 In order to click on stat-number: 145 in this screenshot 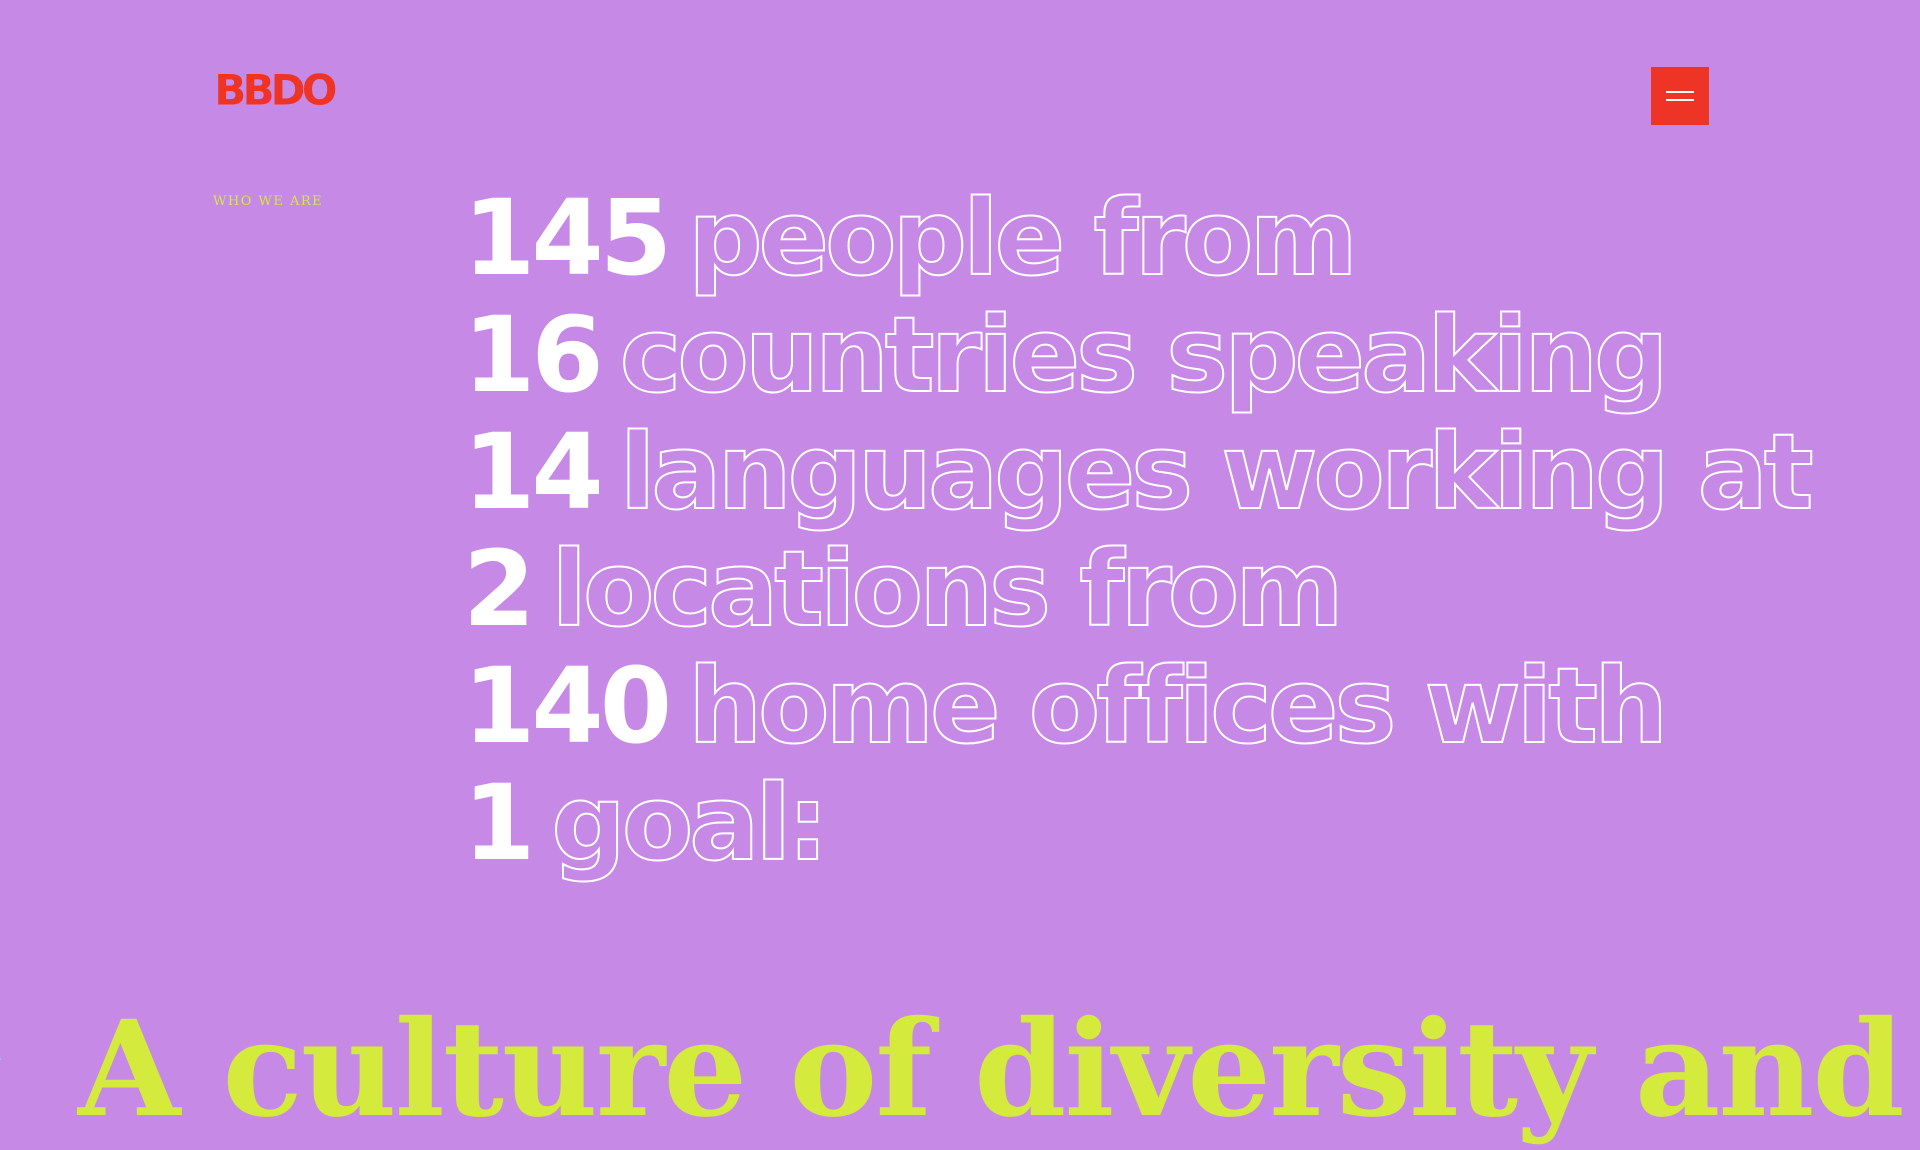, I will do `click(567, 238)`.